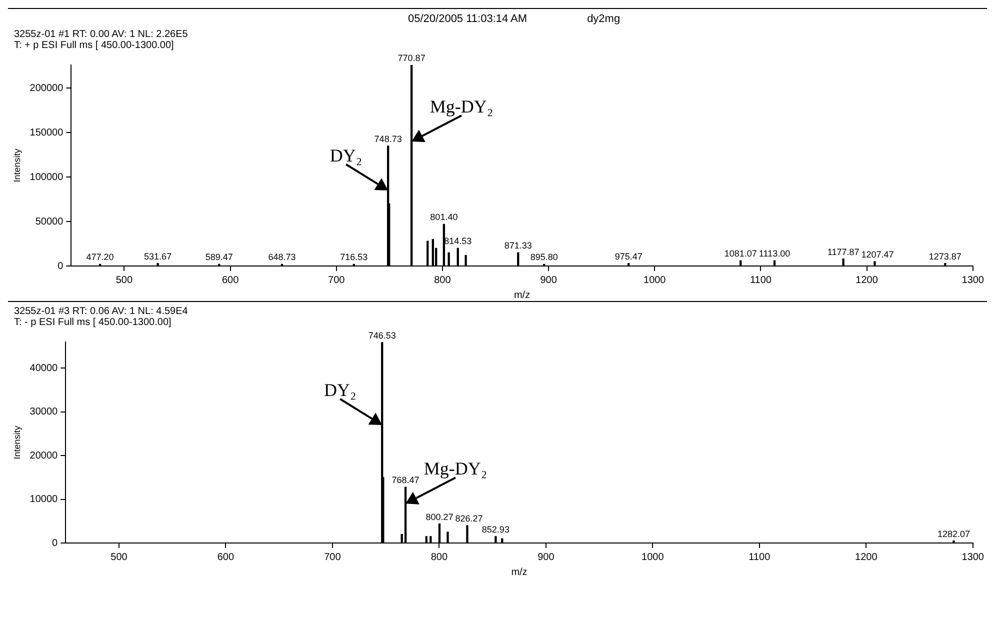 Image resolution: width=995 pixels, height=618 pixels. I want to click on annotation: 716.53, so click(354, 257).